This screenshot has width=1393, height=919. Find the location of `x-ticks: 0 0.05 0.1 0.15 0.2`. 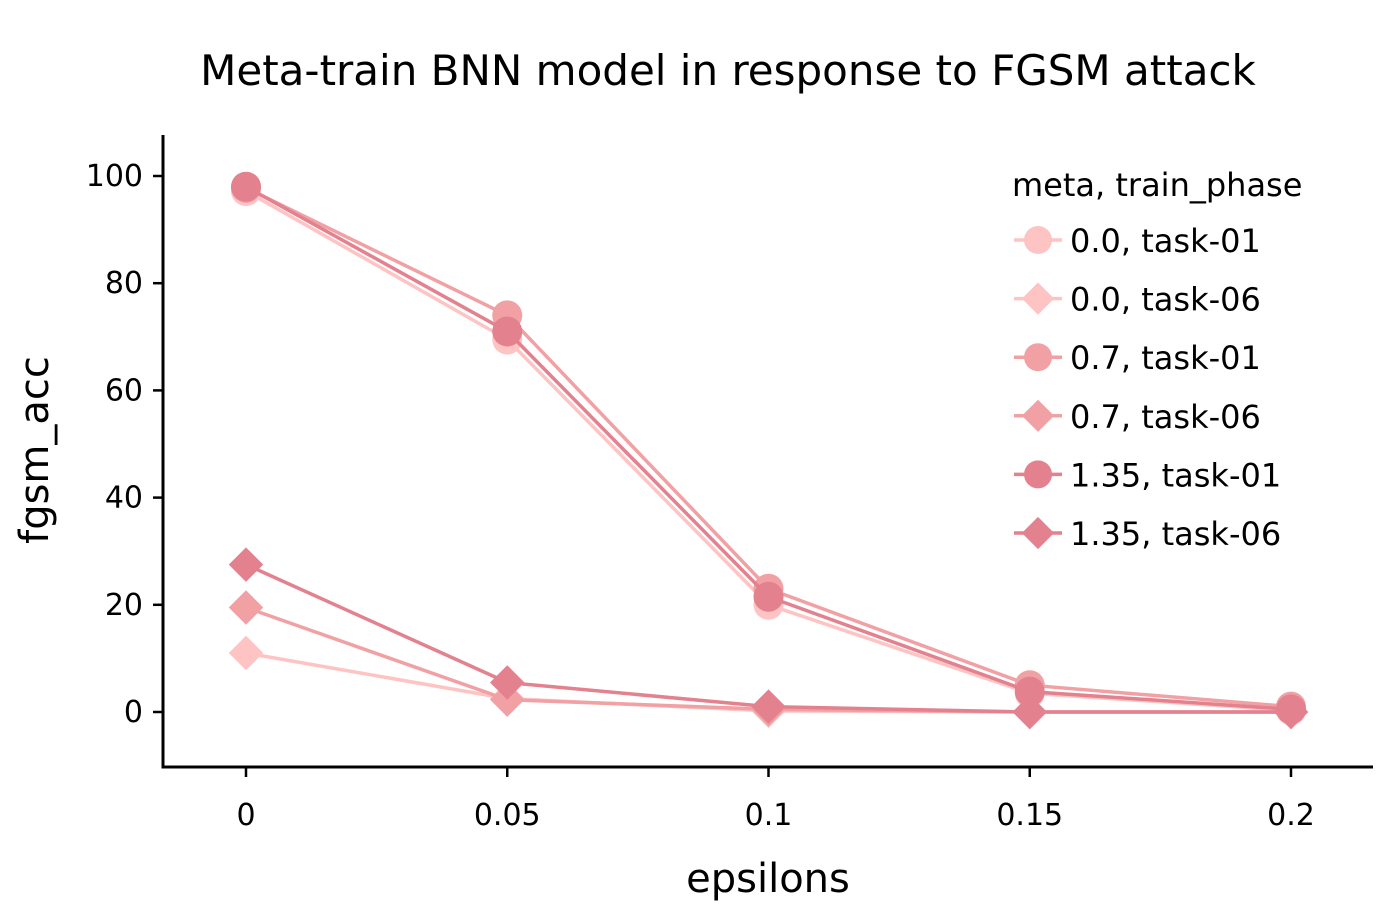

x-ticks: 0 0.05 0.1 0.15 0.2 is located at coordinates (775, 800).